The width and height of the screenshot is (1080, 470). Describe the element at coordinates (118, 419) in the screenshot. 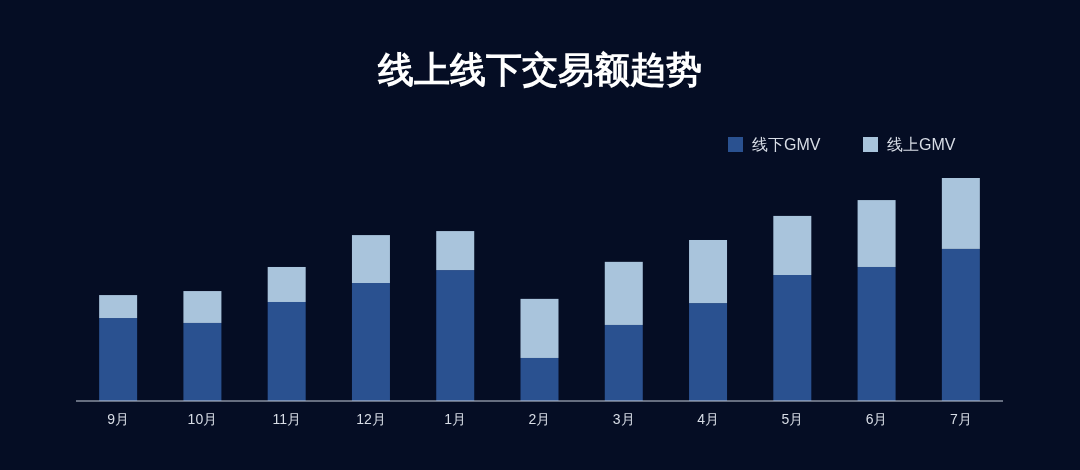

I see `x-tick-label: 9月` at that location.